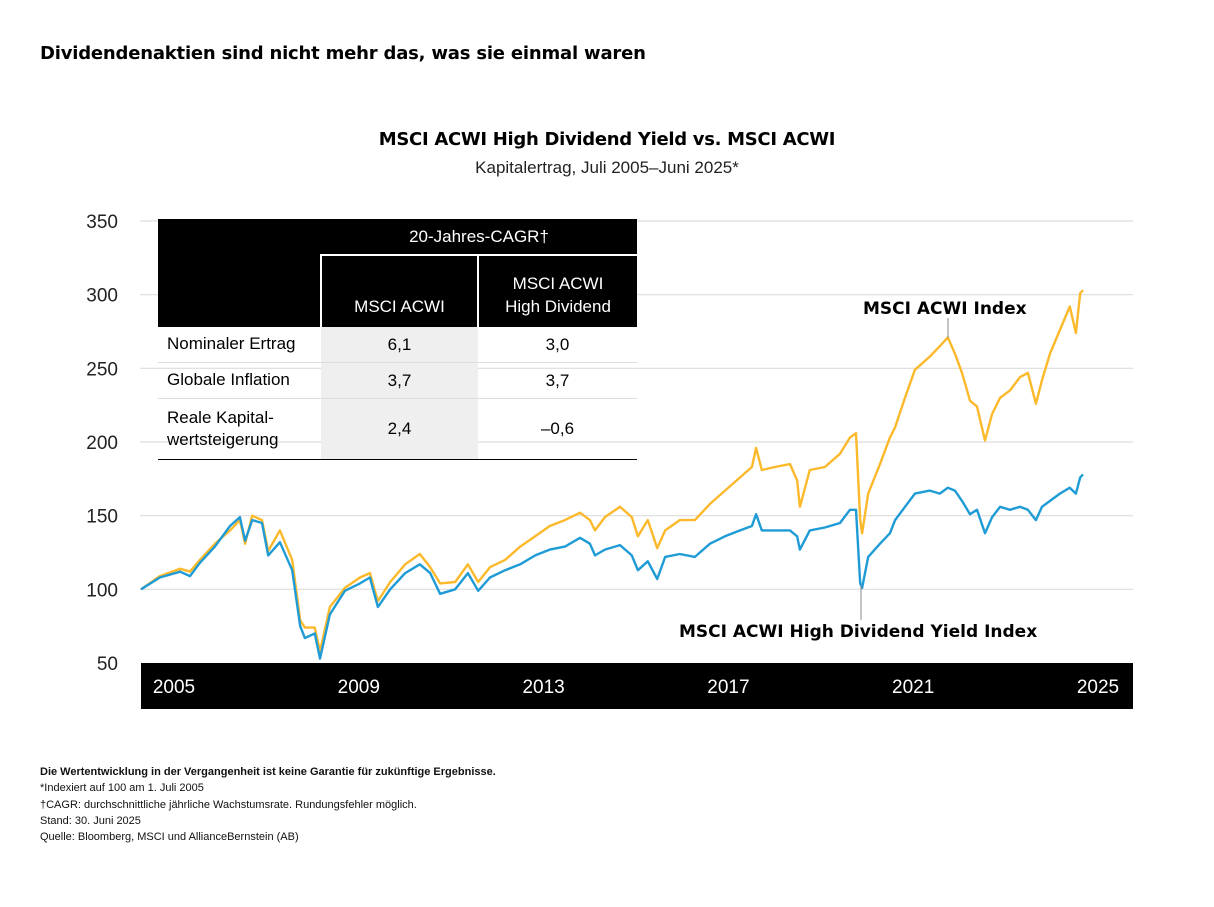 The height and width of the screenshot is (907, 1214). I want to click on annotation-hdy: MSCI ACWI High Dividend Yield Index, so click(858, 632).